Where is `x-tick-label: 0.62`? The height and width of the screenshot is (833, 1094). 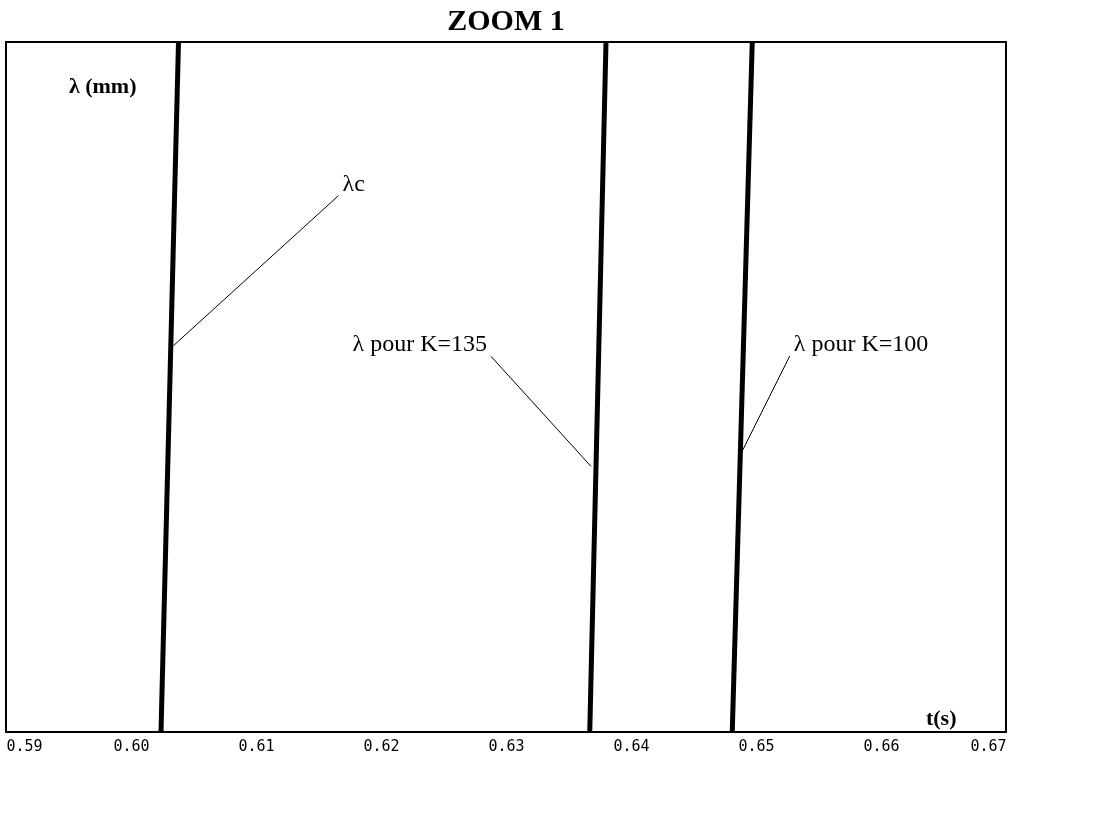 x-tick-label: 0.62 is located at coordinates (381, 745).